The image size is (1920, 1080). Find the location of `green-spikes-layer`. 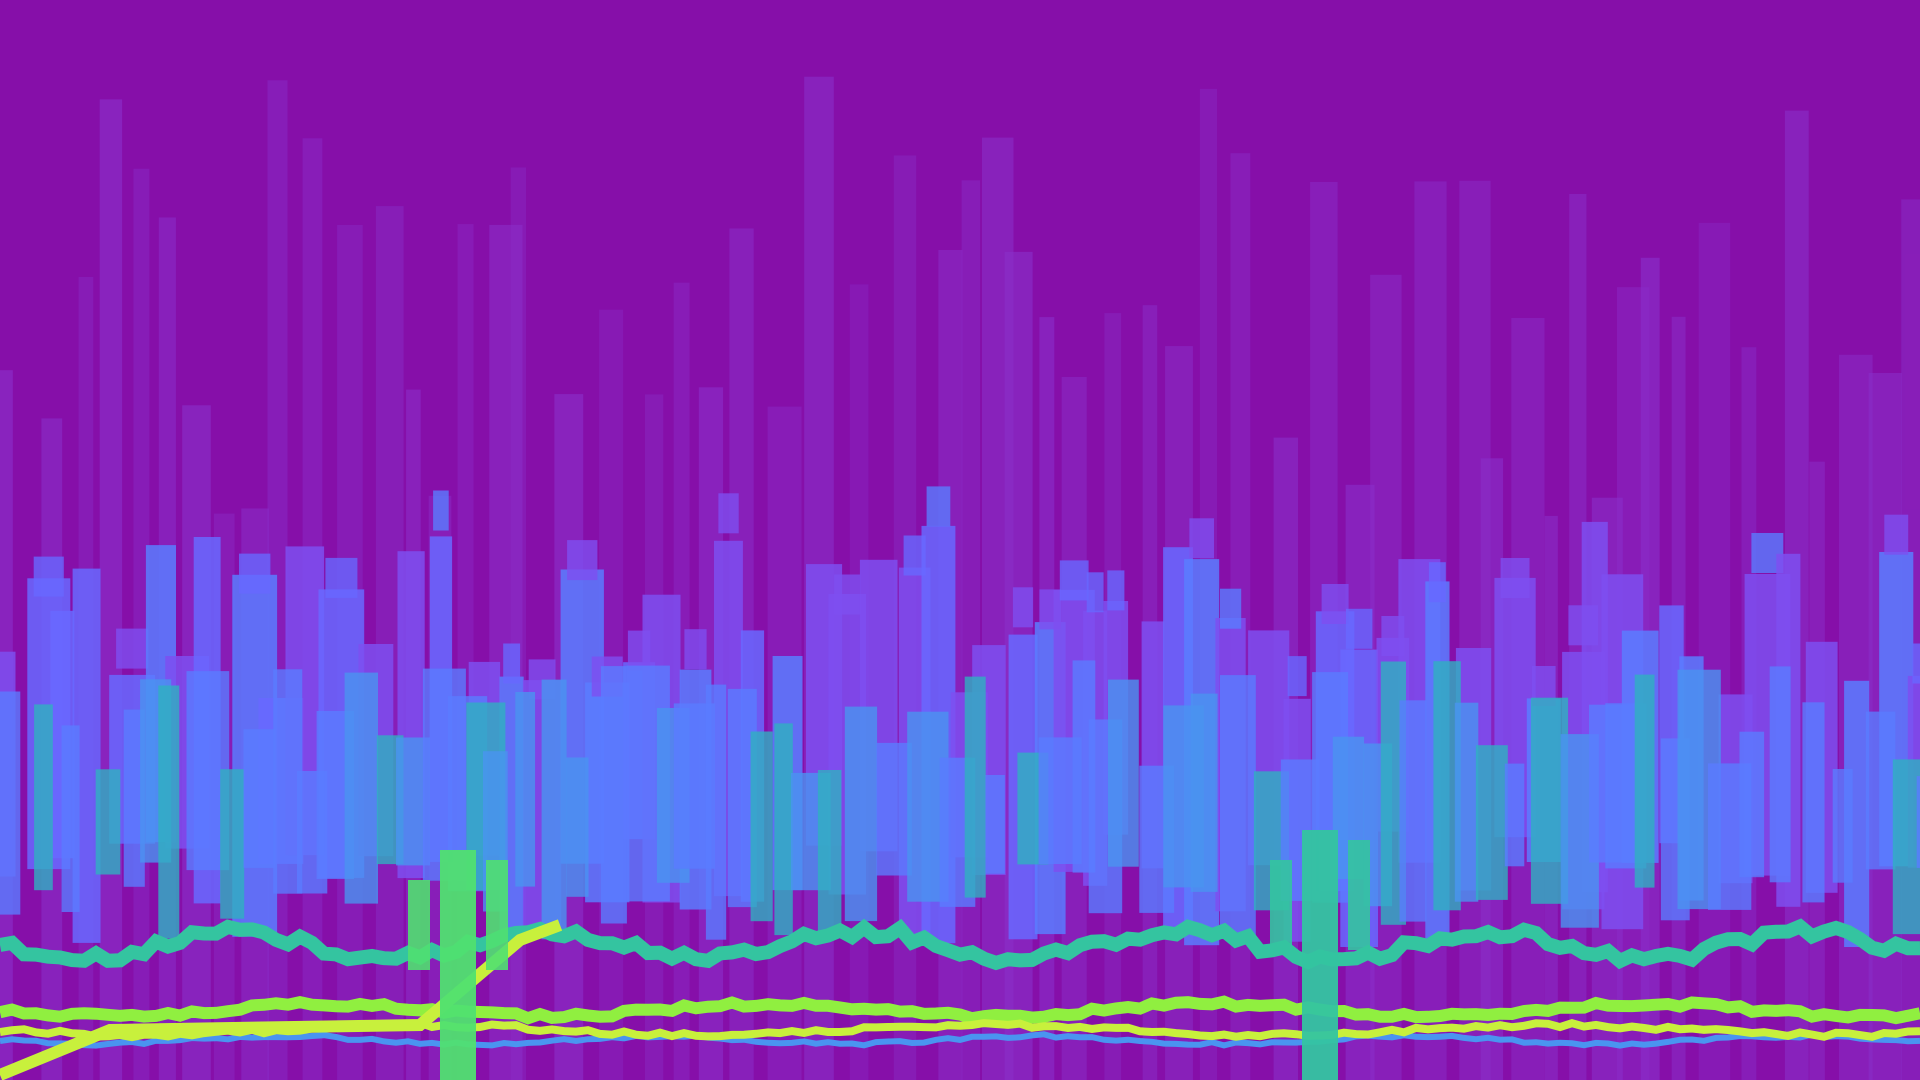

green-spikes-layer is located at coordinates (889, 955).